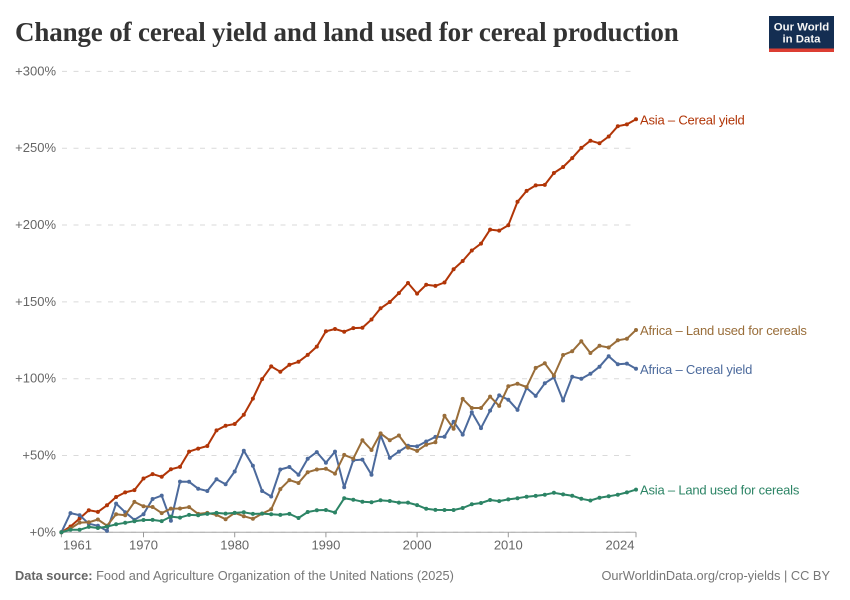 This screenshot has width=850, height=600. Describe the element at coordinates (39, 455) in the screenshot. I see `svg-text: +50%` at that location.